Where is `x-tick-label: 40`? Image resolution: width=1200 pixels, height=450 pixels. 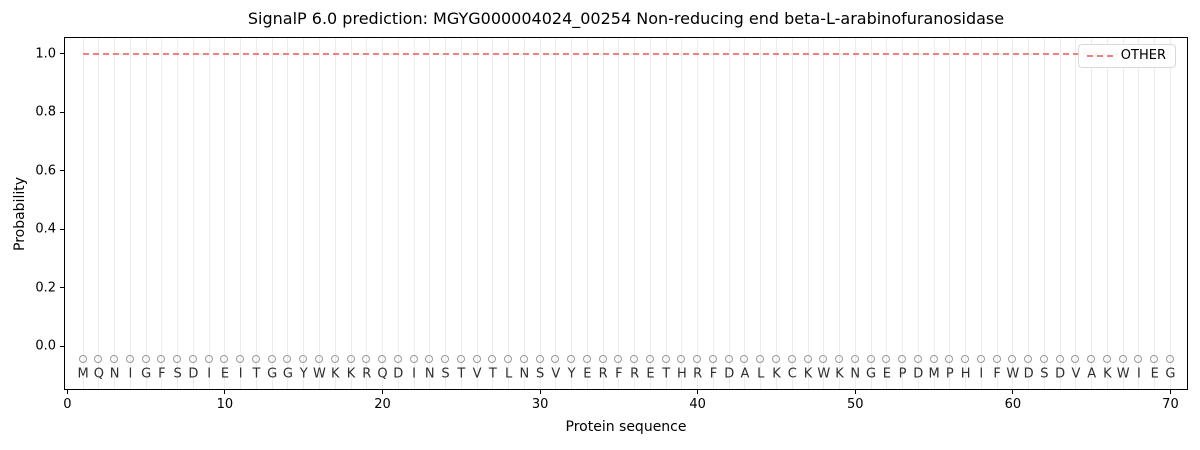 x-tick-label: 40 is located at coordinates (697, 404).